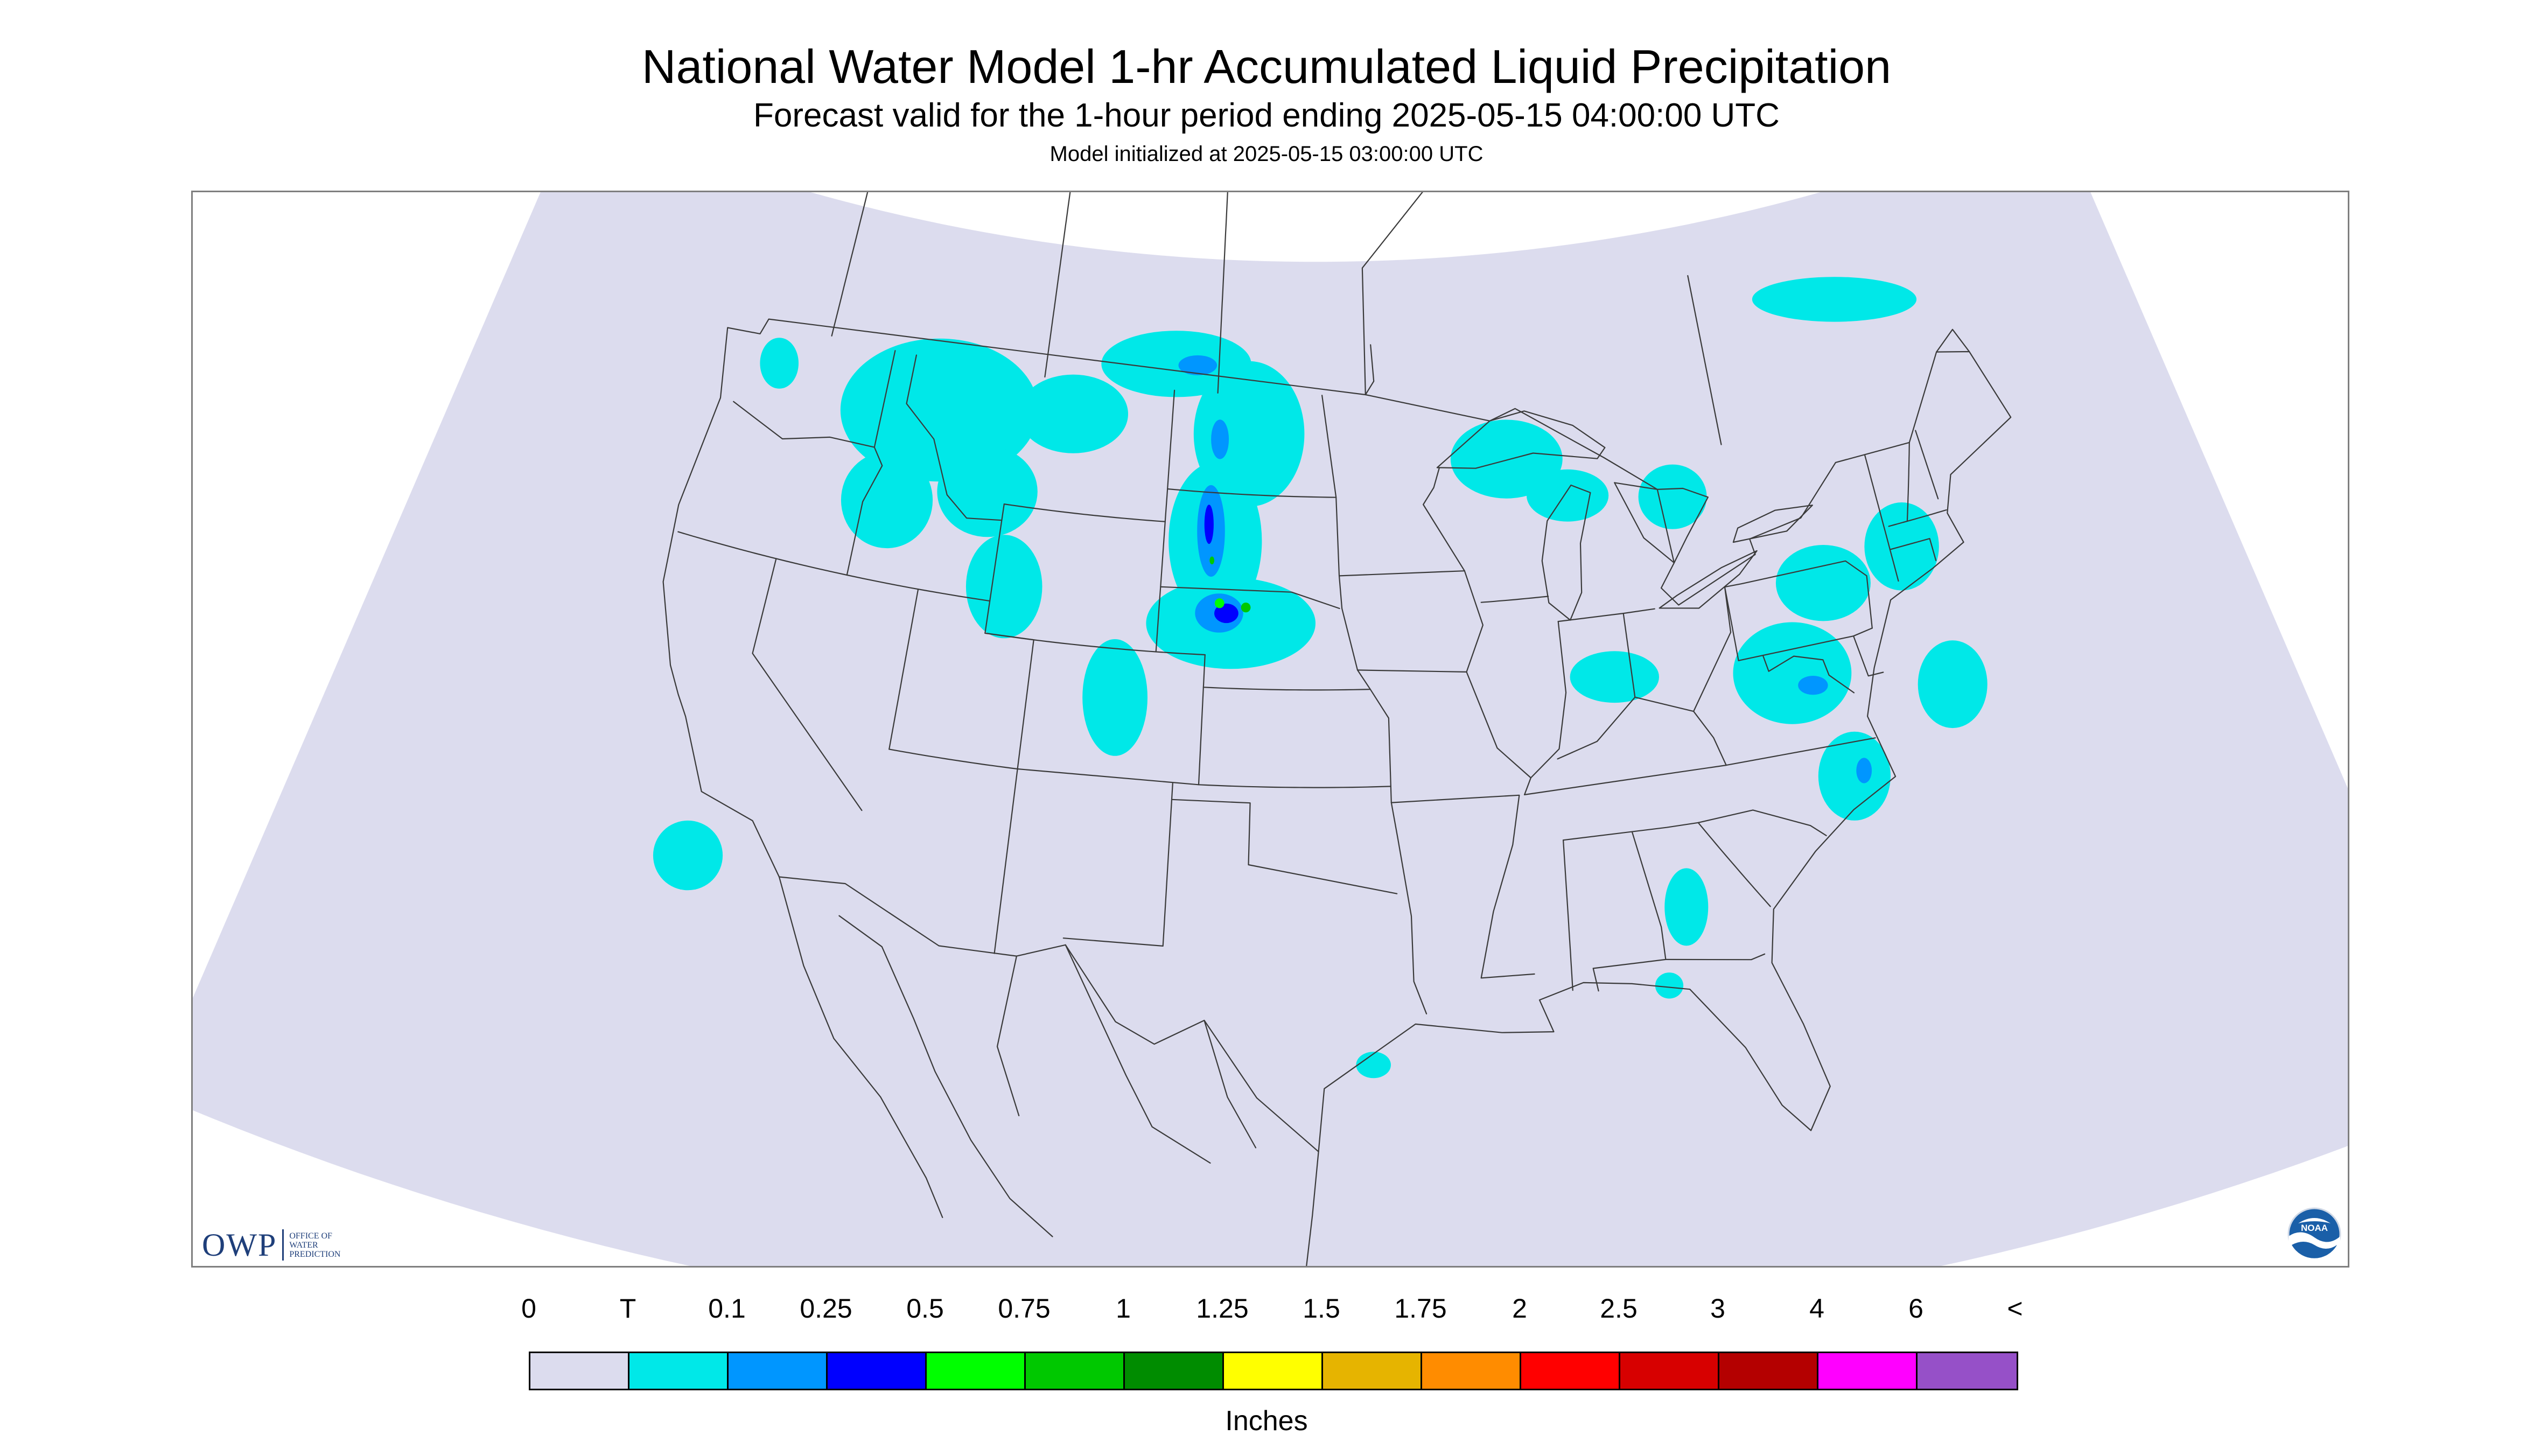  Describe the element at coordinates (628, 1308) in the screenshot. I see `legend-tick-label: T` at that location.